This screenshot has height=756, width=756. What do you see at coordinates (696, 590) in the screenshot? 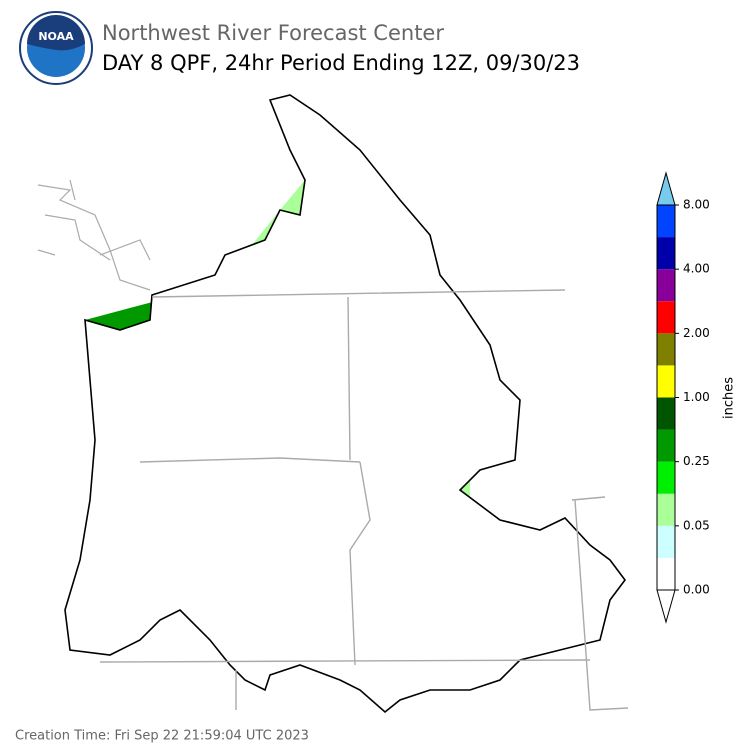
I see `colorbar-tick-label: 0.00` at bounding box center [696, 590].